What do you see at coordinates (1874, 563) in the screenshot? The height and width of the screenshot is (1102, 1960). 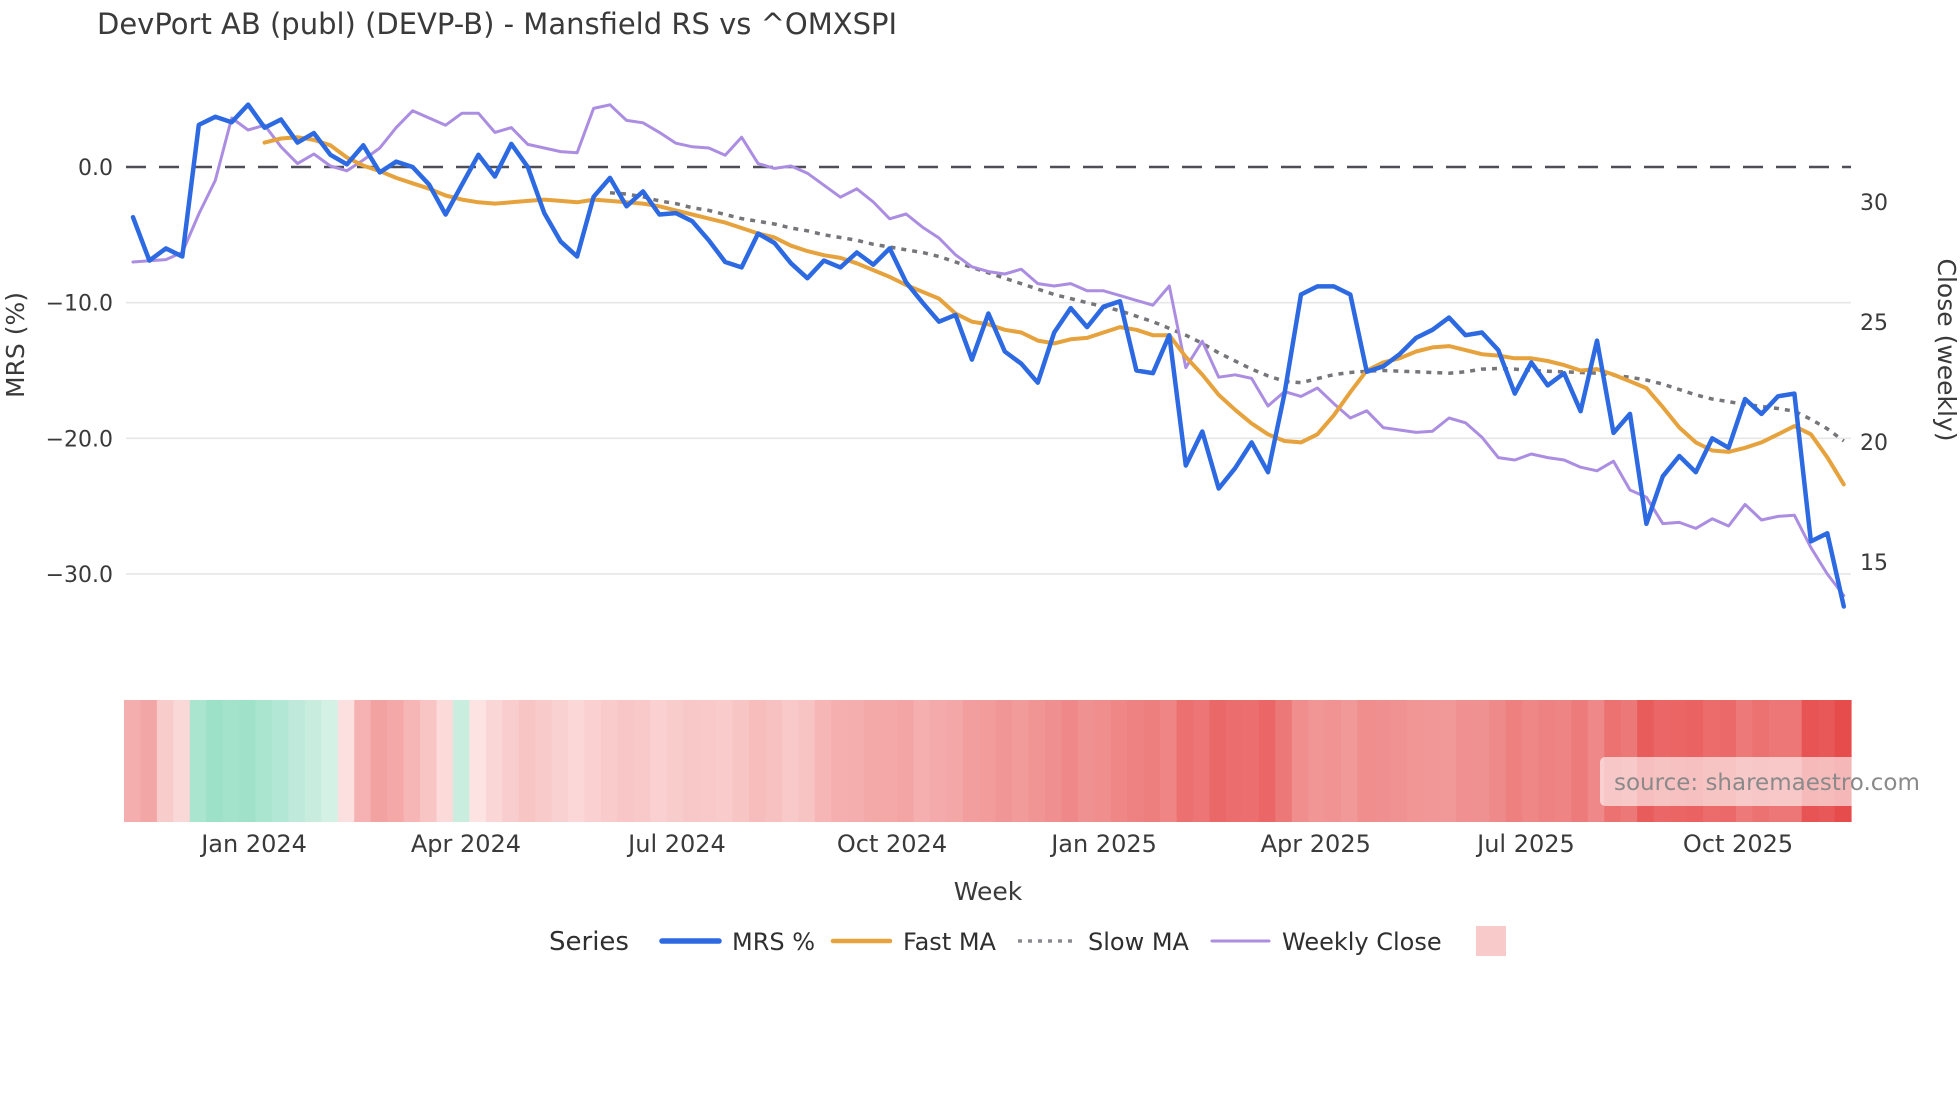 I see `right-tick-label: 15` at bounding box center [1874, 563].